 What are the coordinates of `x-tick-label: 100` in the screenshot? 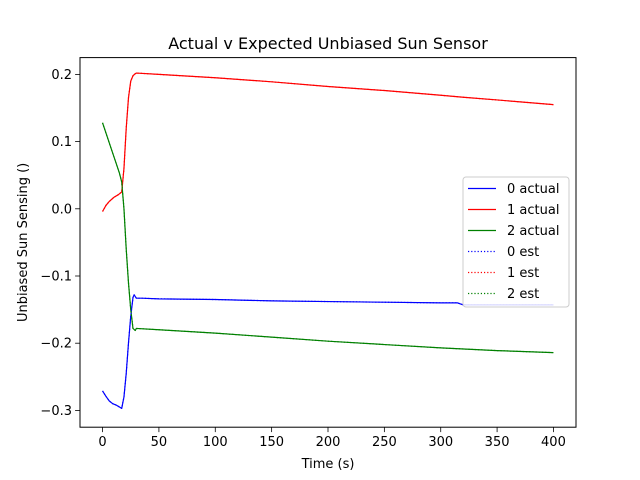 It's located at (215, 442).